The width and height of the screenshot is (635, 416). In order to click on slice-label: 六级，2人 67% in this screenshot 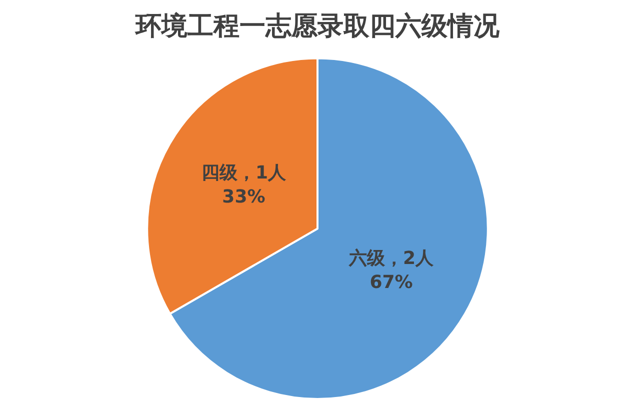, I will do `click(391, 270)`.